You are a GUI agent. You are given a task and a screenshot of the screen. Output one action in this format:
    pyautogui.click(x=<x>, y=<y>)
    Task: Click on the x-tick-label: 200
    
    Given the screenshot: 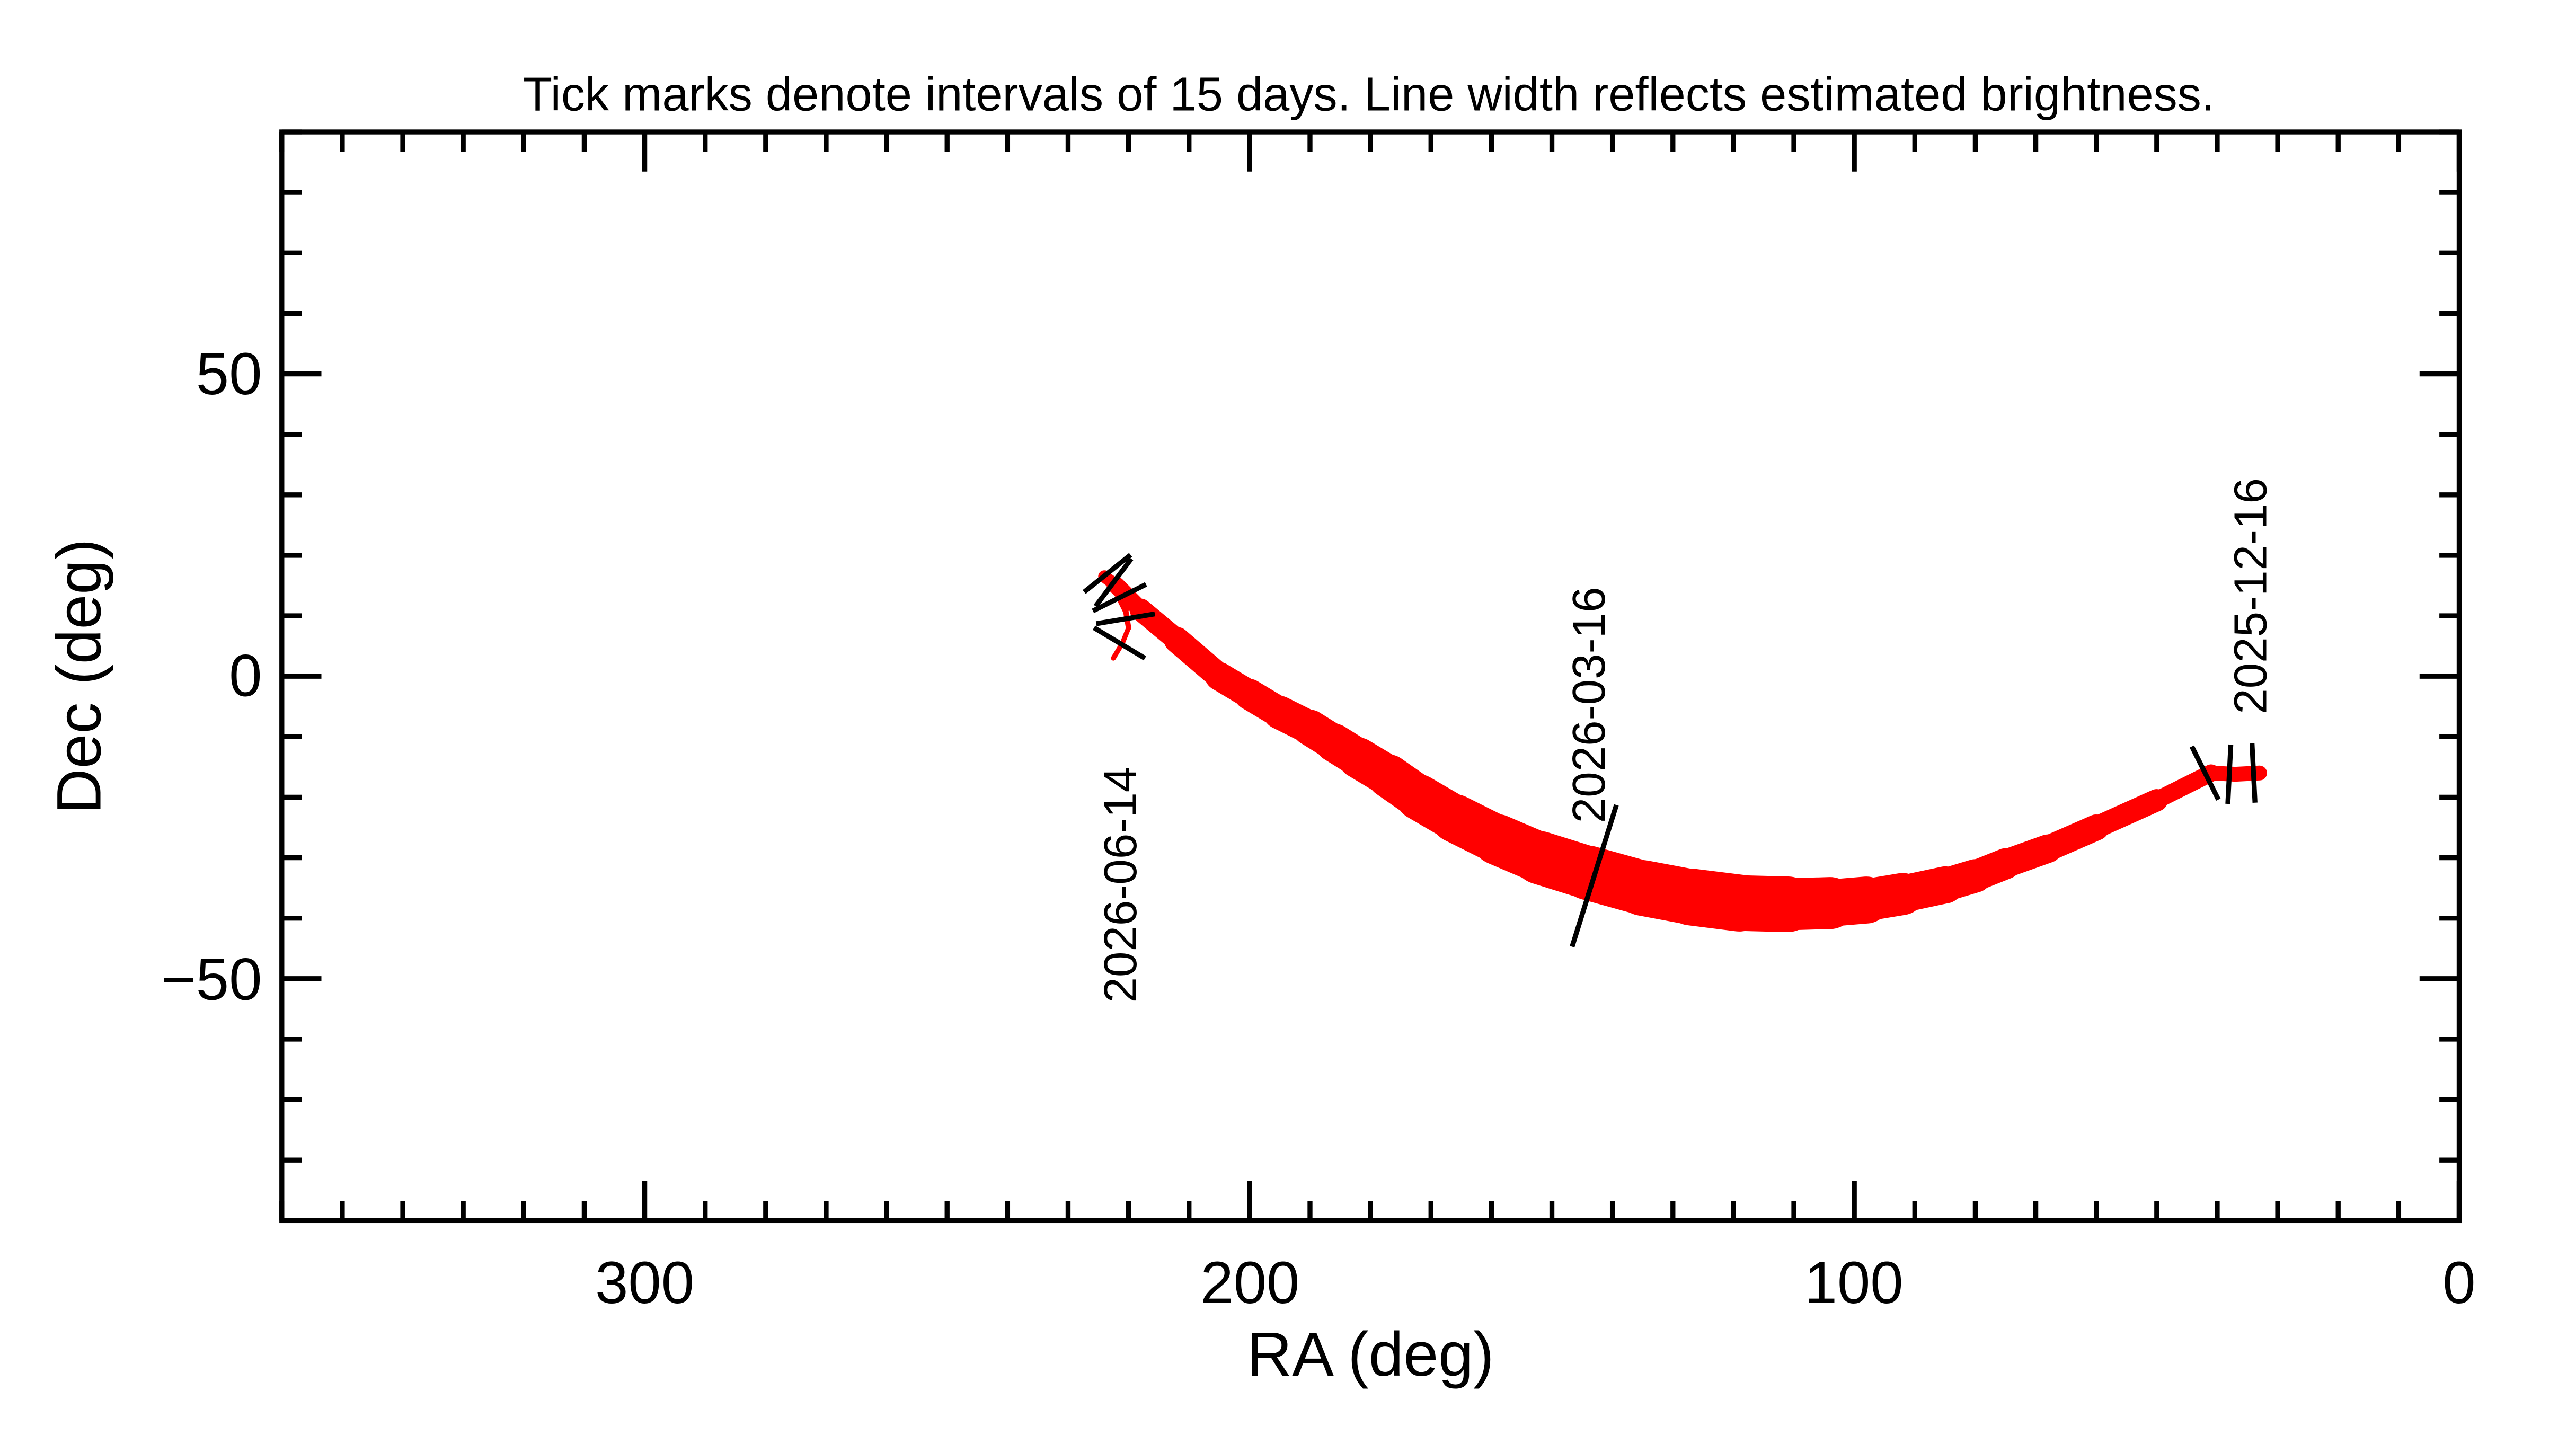 What is the action you would take?
    pyautogui.click(x=1249, y=1283)
    